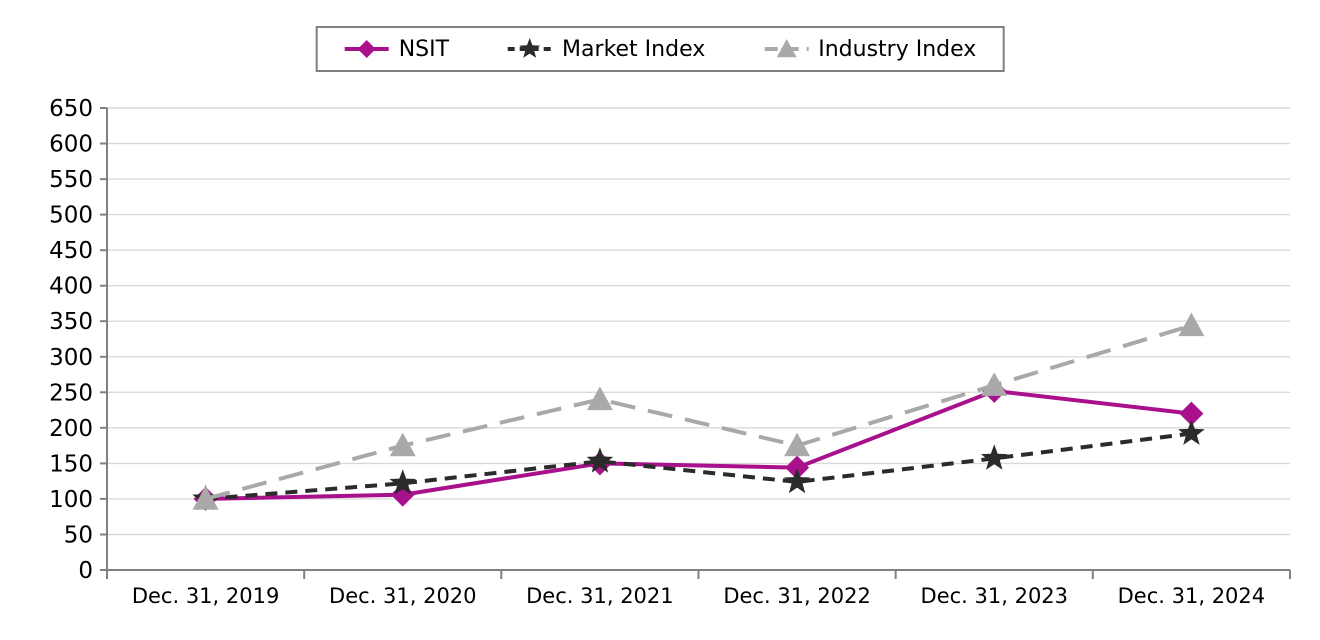 Image resolution: width=1320 pixels, height=640 pixels. Describe the element at coordinates (71, 287) in the screenshot. I see `y-axis-tick-label: 400` at that location.